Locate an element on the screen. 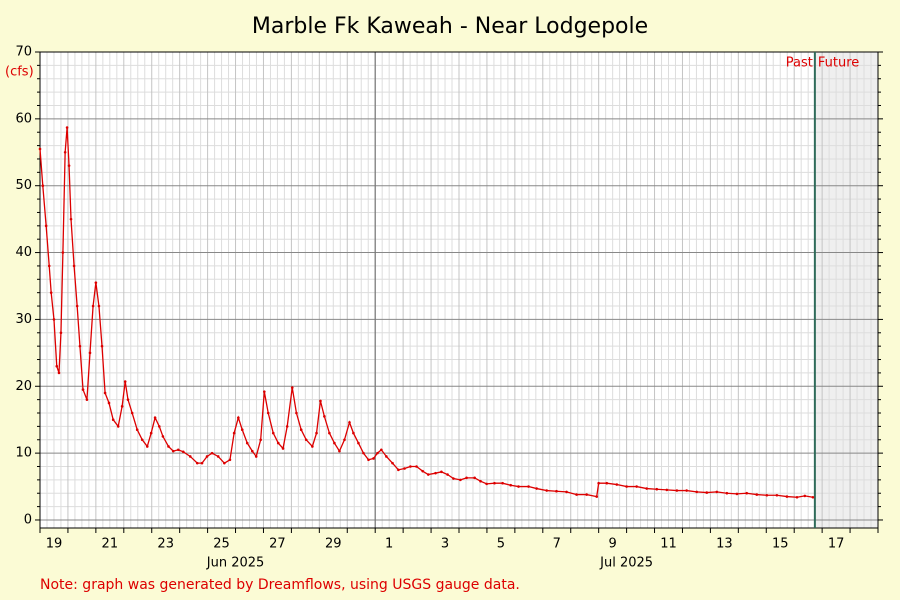  x-tick-label: 7 is located at coordinates (557, 544).